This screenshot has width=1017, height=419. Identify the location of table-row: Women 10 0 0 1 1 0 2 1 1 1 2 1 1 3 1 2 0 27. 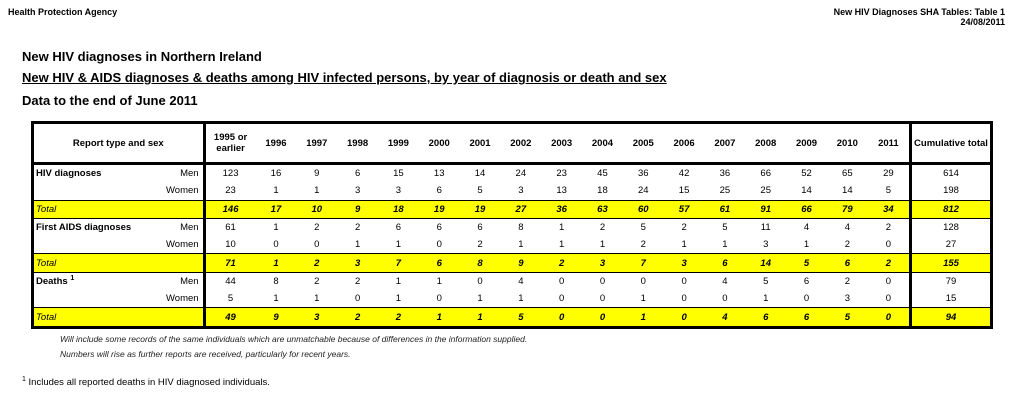
(512, 245).